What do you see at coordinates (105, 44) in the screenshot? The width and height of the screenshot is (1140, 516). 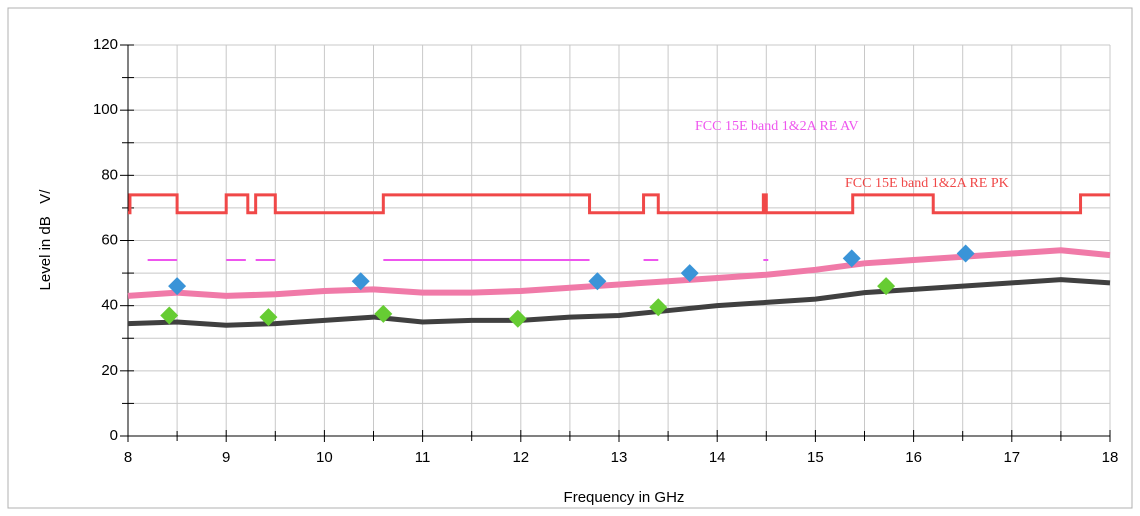 I see `y-tick-label: 120` at bounding box center [105, 44].